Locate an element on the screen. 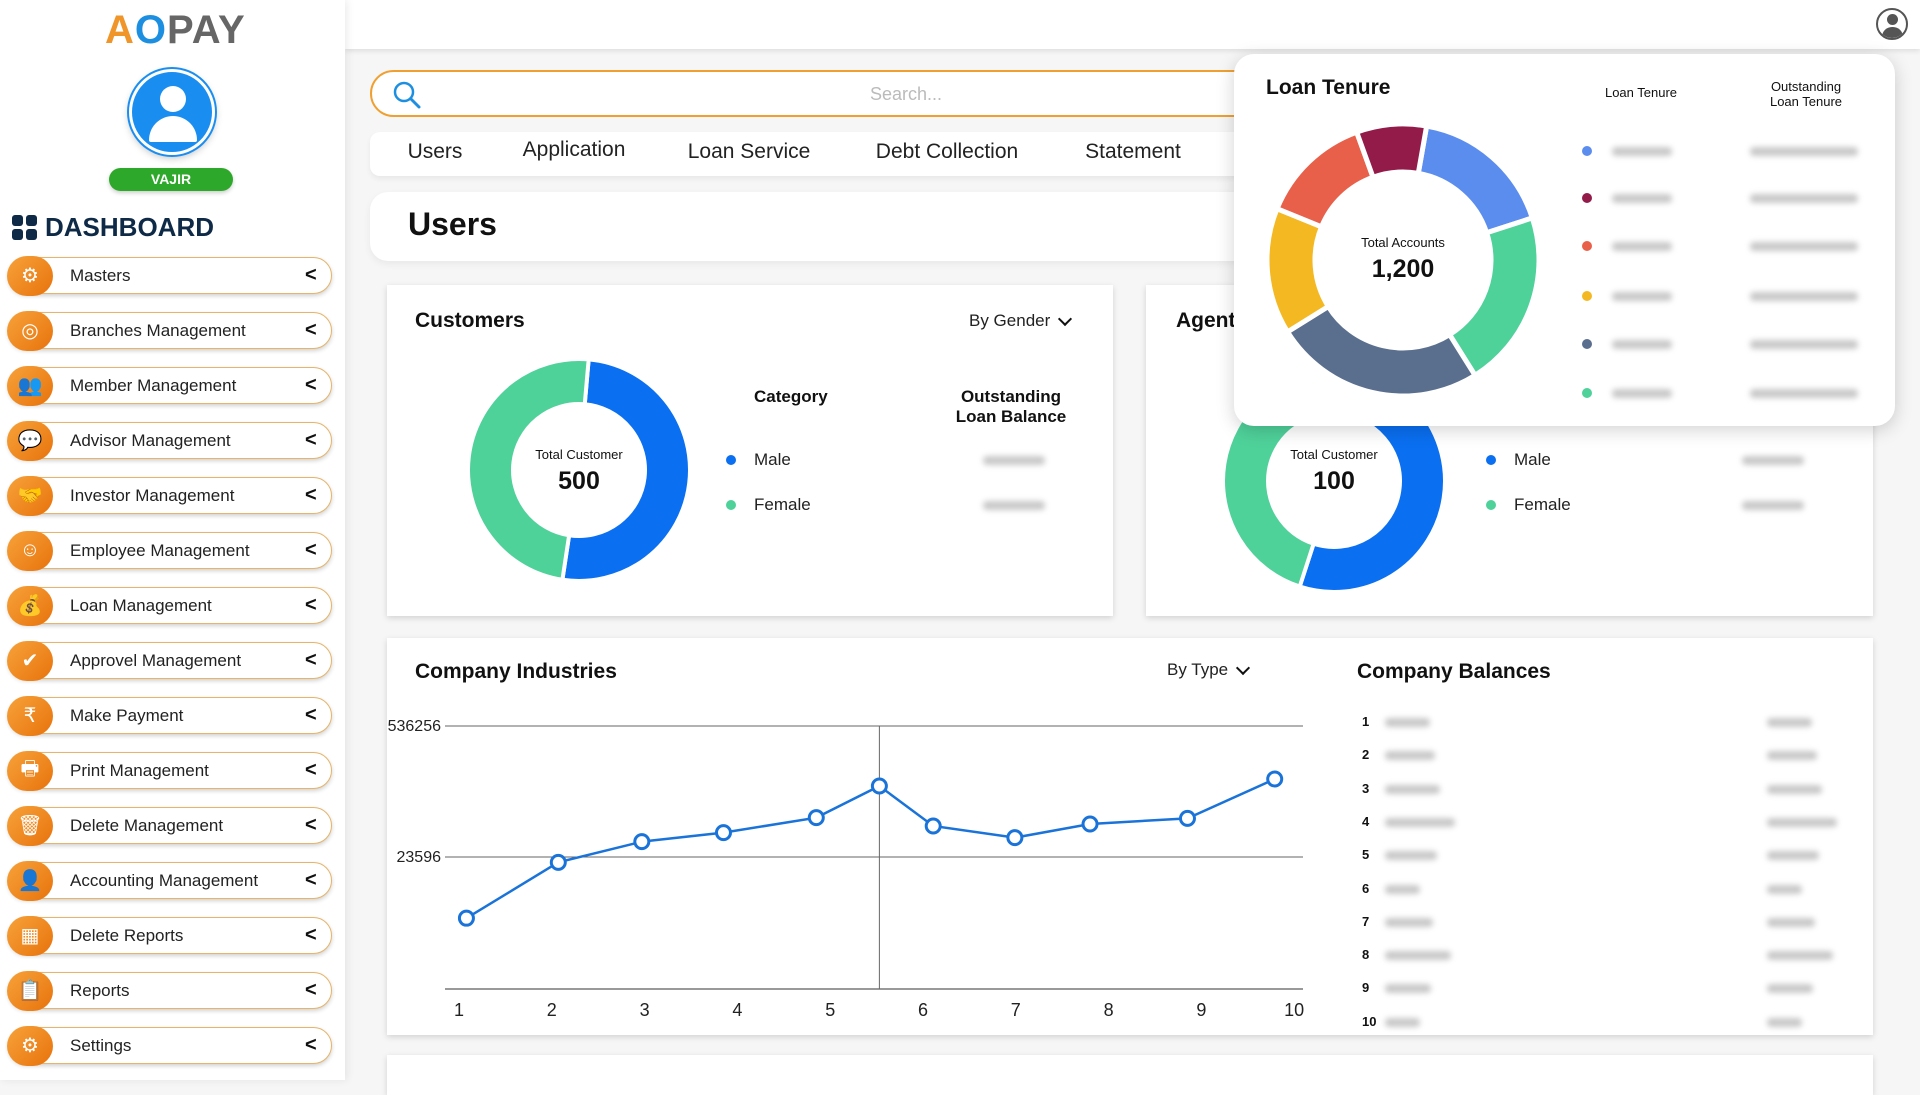 The height and width of the screenshot is (1095, 1920). sidebar-item-branches-management: ◎ Branches Management < is located at coordinates (169, 330).